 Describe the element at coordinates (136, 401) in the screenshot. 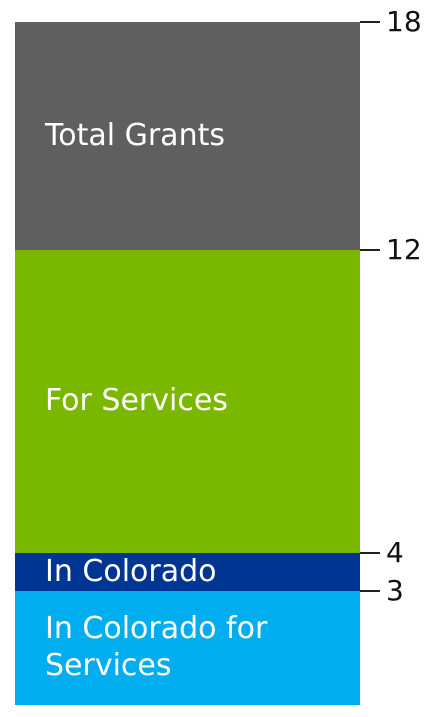

I see `segment-label: For Services` at that location.